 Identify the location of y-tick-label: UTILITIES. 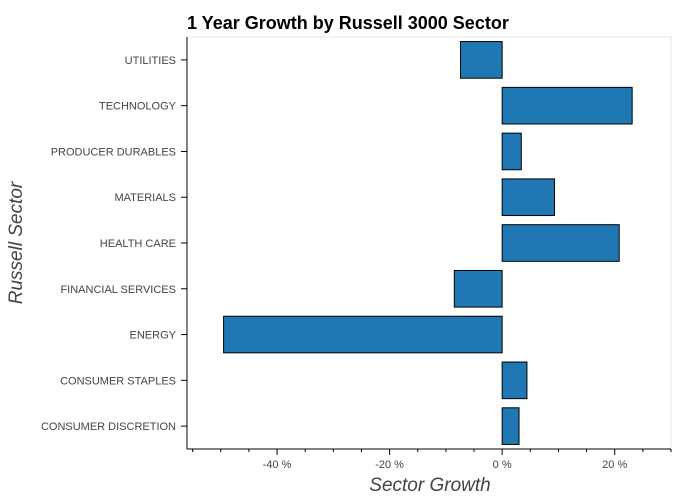
(150, 61).